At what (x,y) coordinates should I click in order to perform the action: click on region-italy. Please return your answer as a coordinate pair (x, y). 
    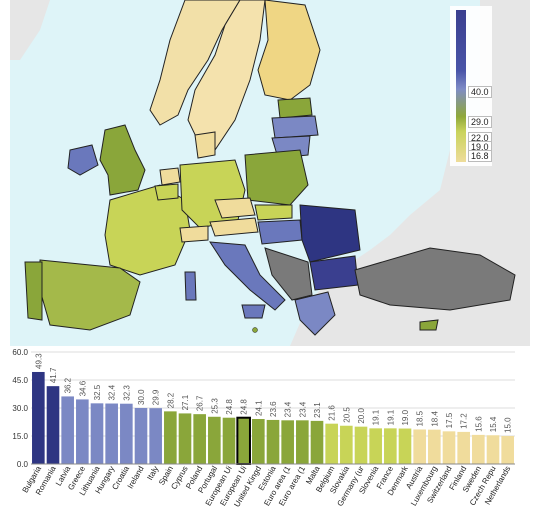
    Looking at the image, I should click on (247, 276).